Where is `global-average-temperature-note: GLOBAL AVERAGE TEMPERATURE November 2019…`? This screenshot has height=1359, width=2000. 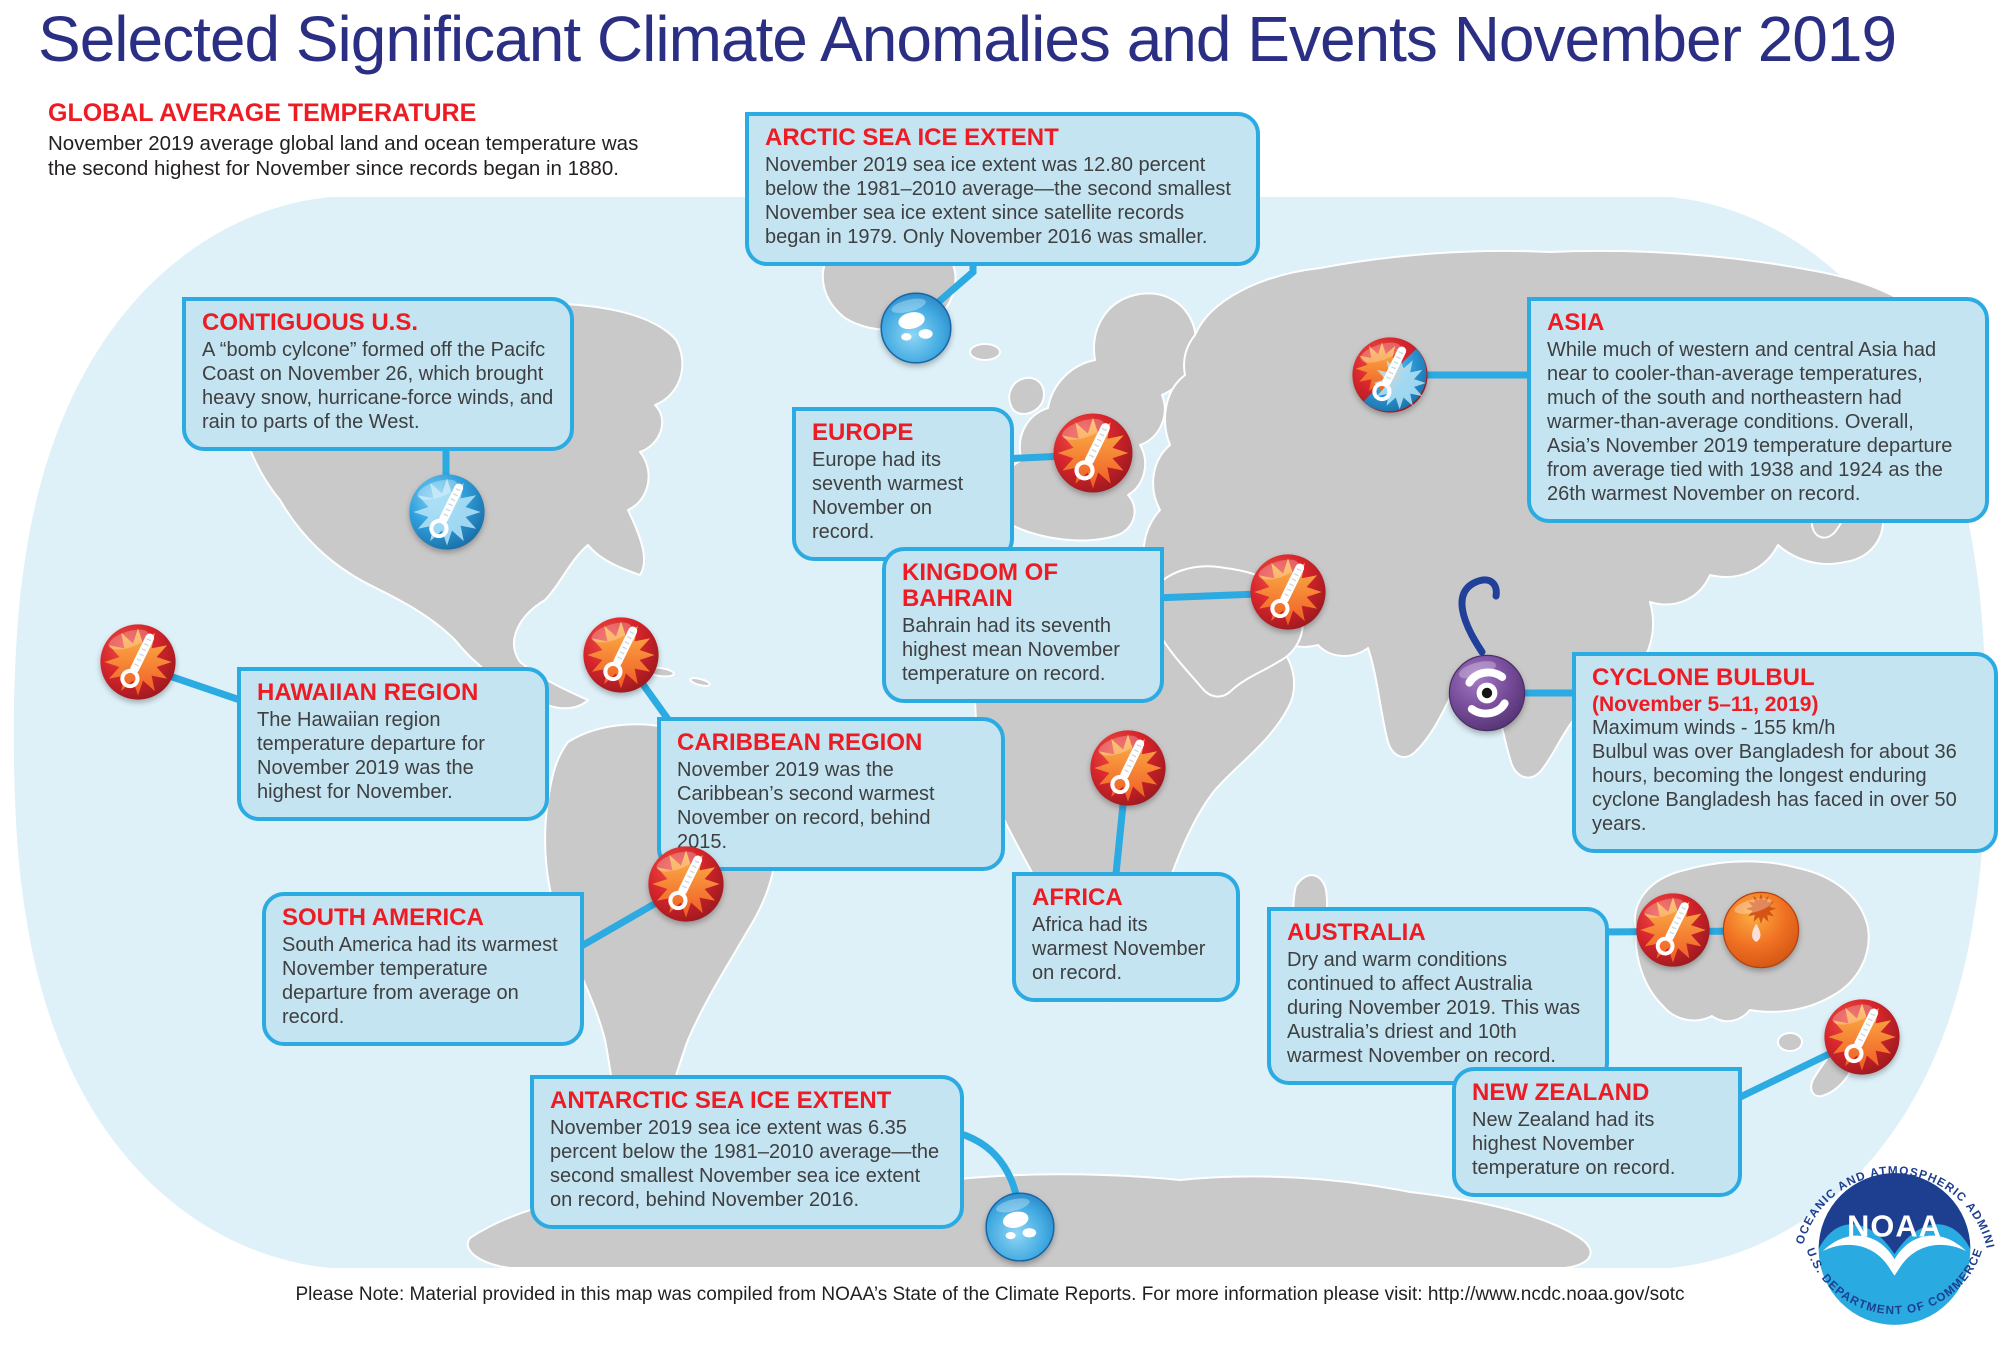
global-average-temperature-note: GLOBAL AVERAGE TEMPERATURE November 2019… is located at coordinates (353, 140).